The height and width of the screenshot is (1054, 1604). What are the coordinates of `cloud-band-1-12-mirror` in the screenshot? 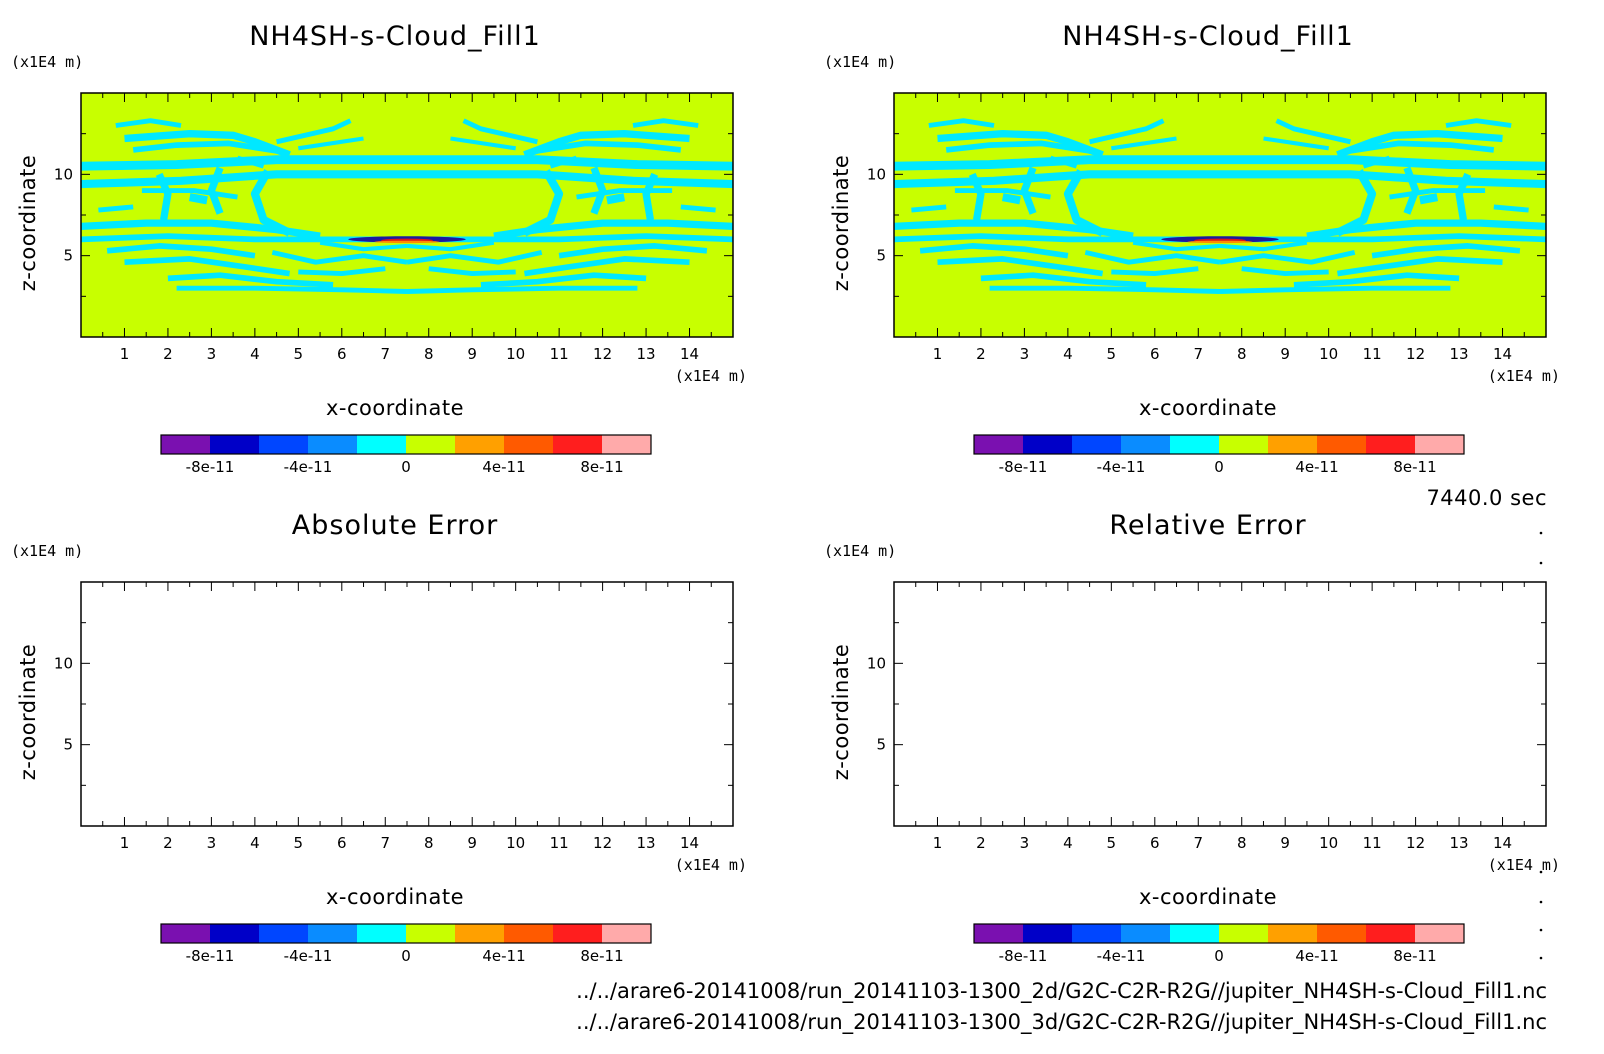 It's located at (1429, 199).